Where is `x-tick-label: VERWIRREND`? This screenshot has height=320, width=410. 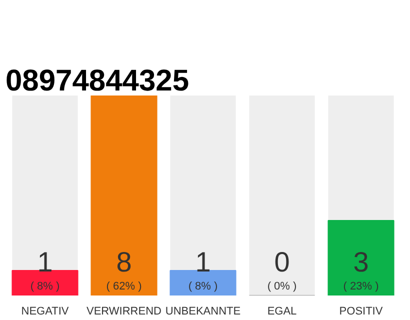
x-tick-label: VERWIRREND is located at coordinates (124, 312).